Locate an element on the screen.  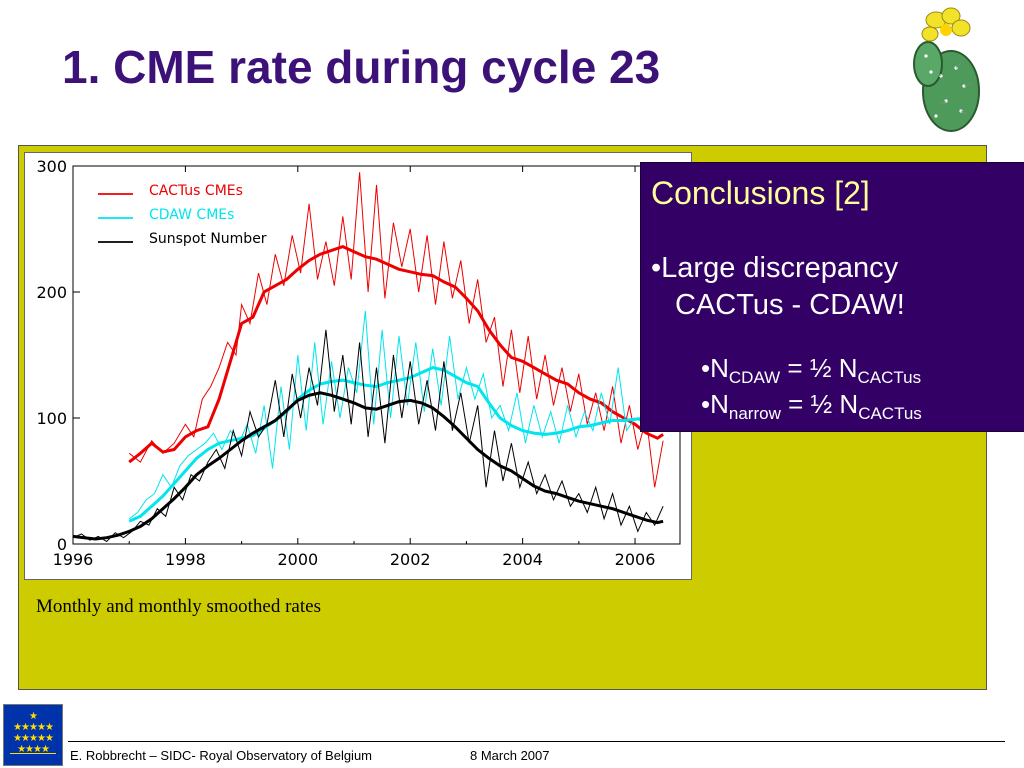
y-tick-label: 0 is located at coordinates (62, 544).